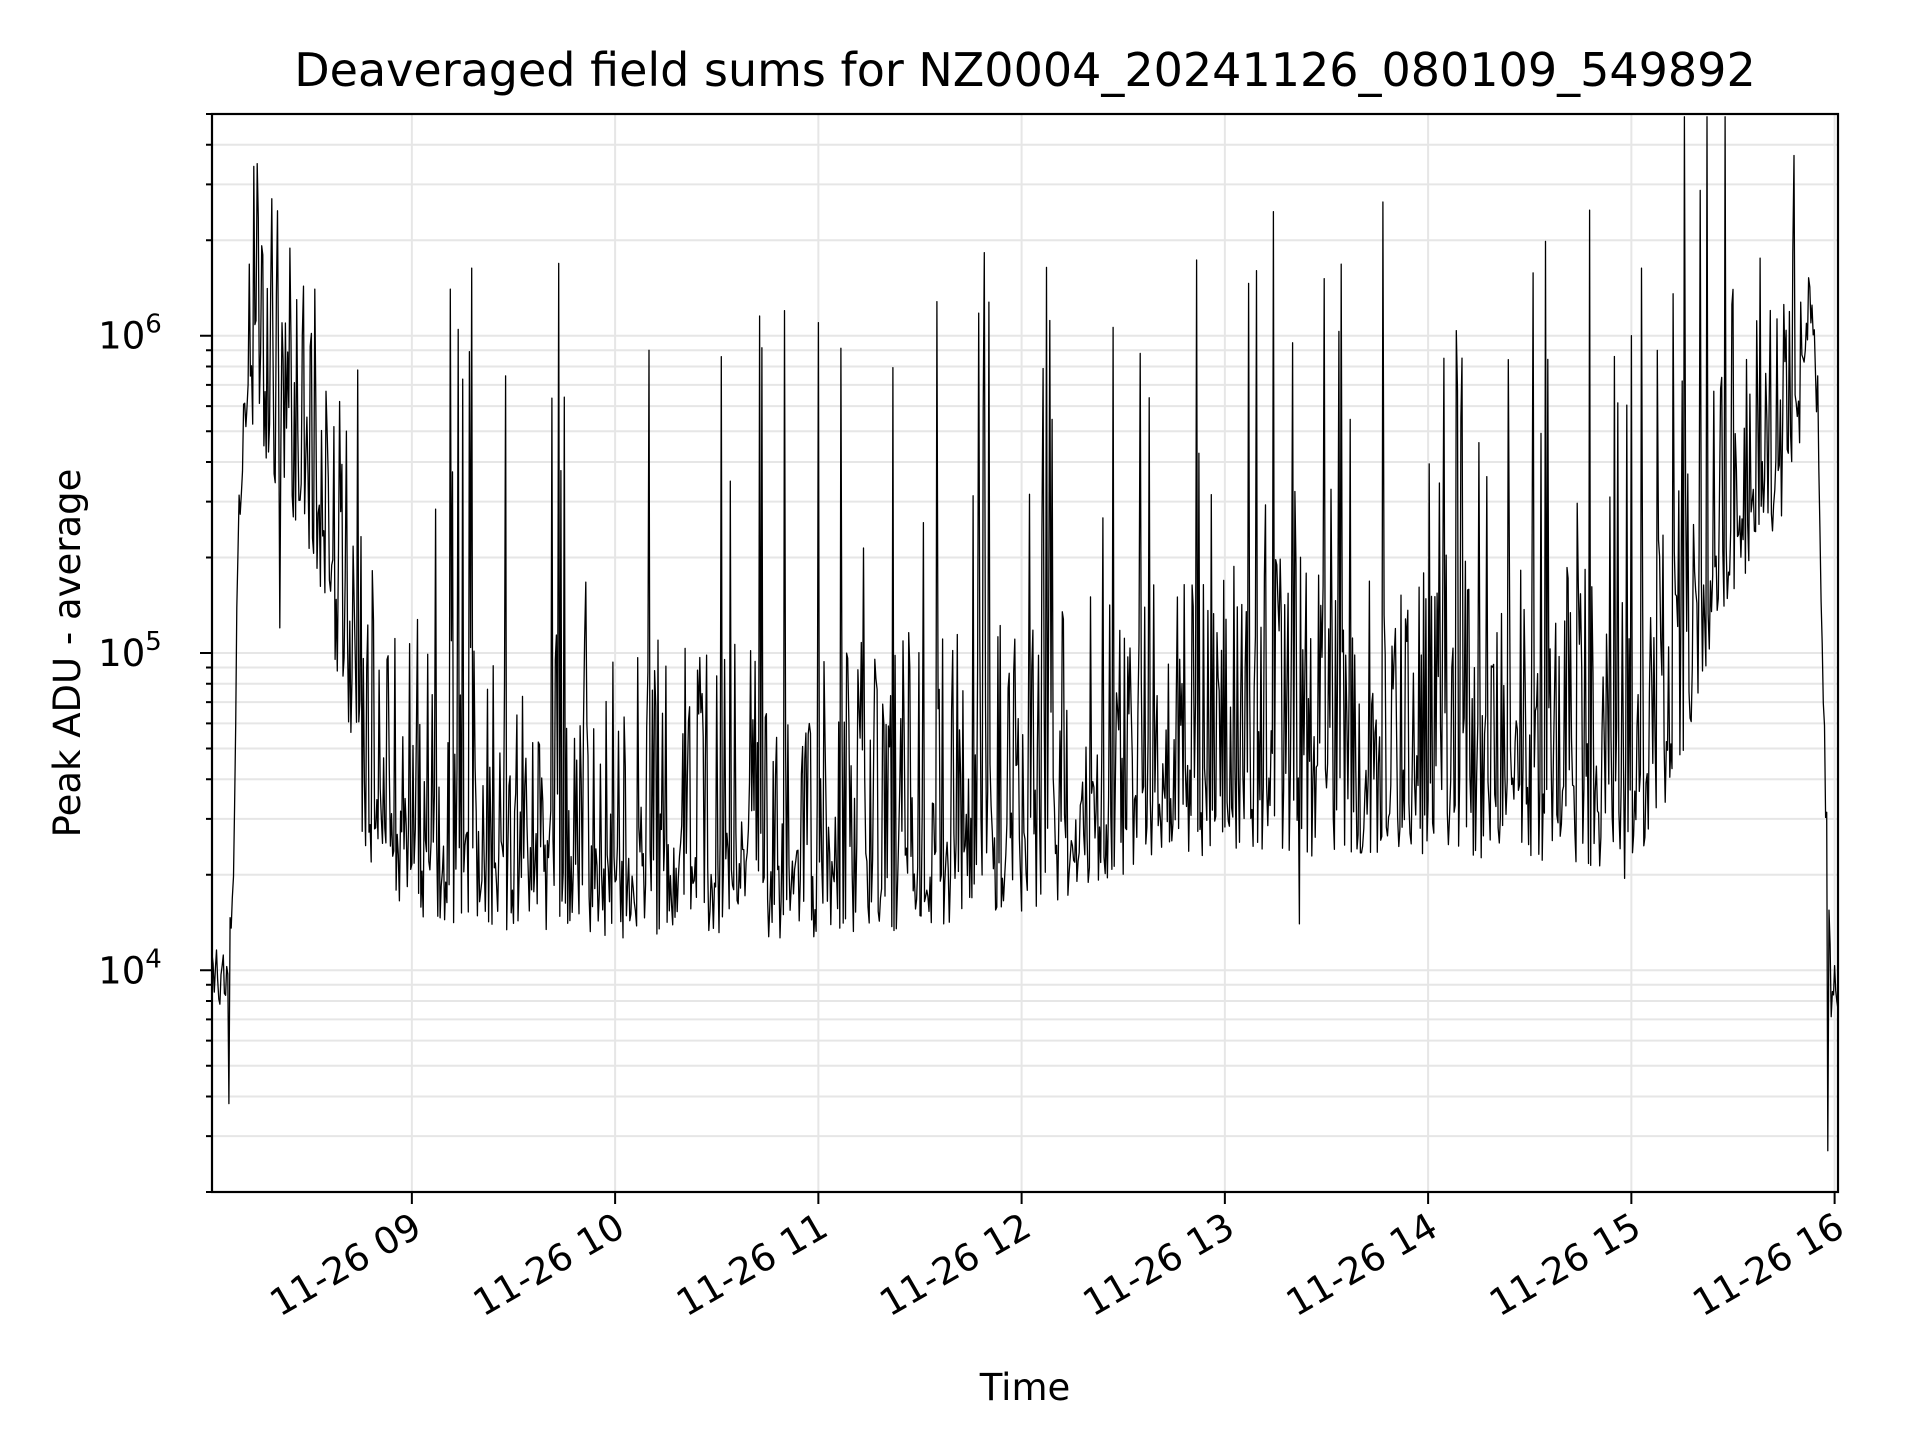 This screenshot has height=1440, width=1920. I want to click on x-tick-label: 11-26 10, so click(549, 1265).